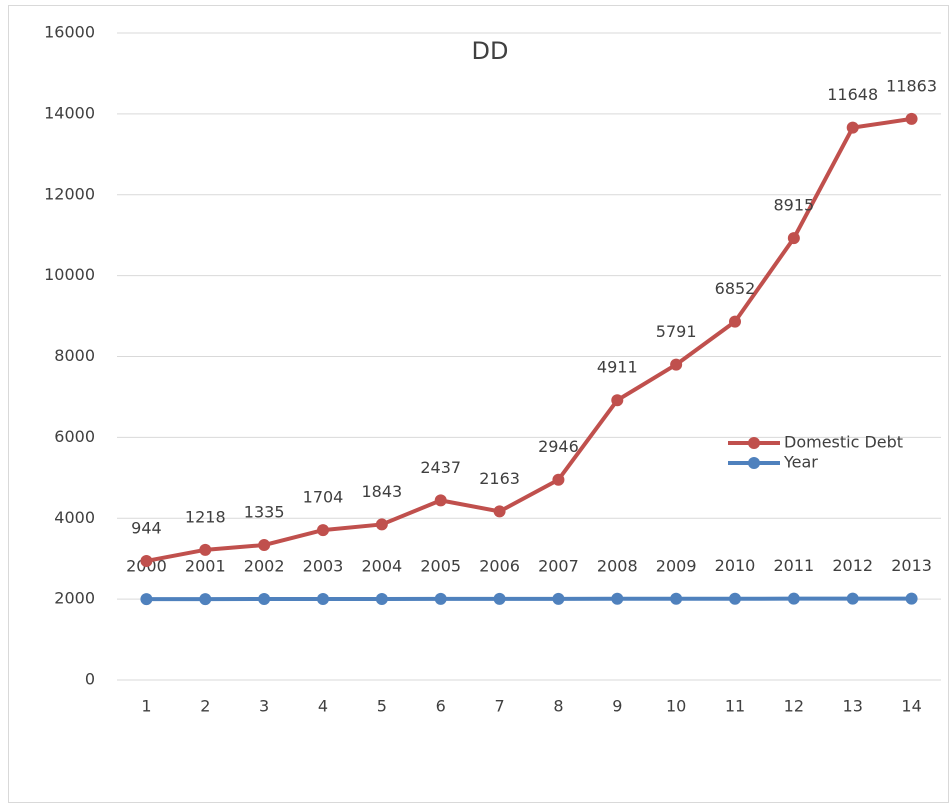 This screenshot has width=951, height=804. Describe the element at coordinates (617, 367) in the screenshot. I see `data-label: 4911` at that location.